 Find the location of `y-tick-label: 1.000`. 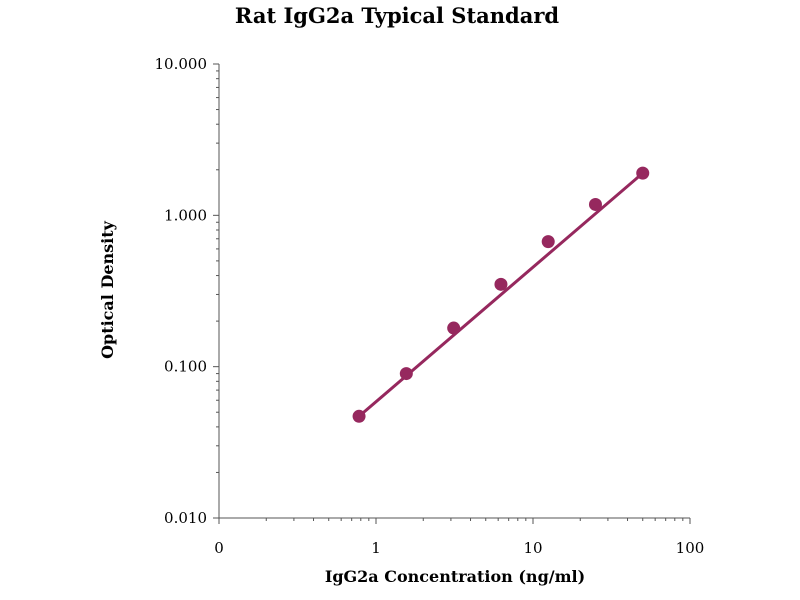

y-tick-label: 1.000 is located at coordinates (185, 215).